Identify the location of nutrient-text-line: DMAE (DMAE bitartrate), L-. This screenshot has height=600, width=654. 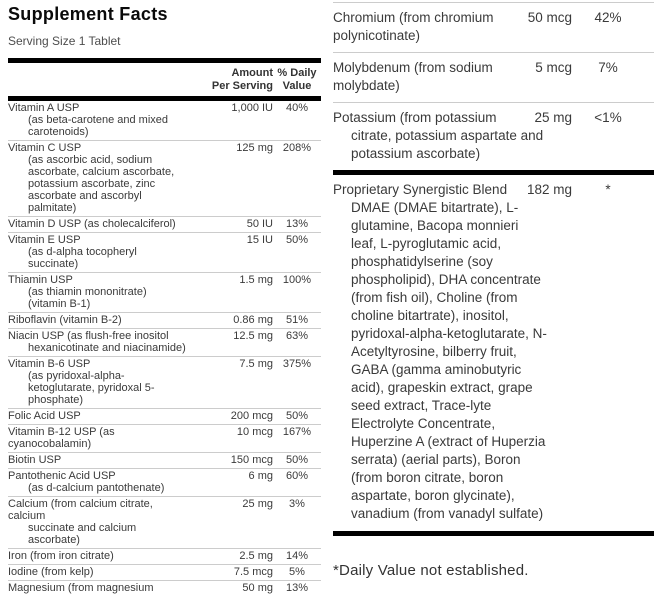
(435, 207).